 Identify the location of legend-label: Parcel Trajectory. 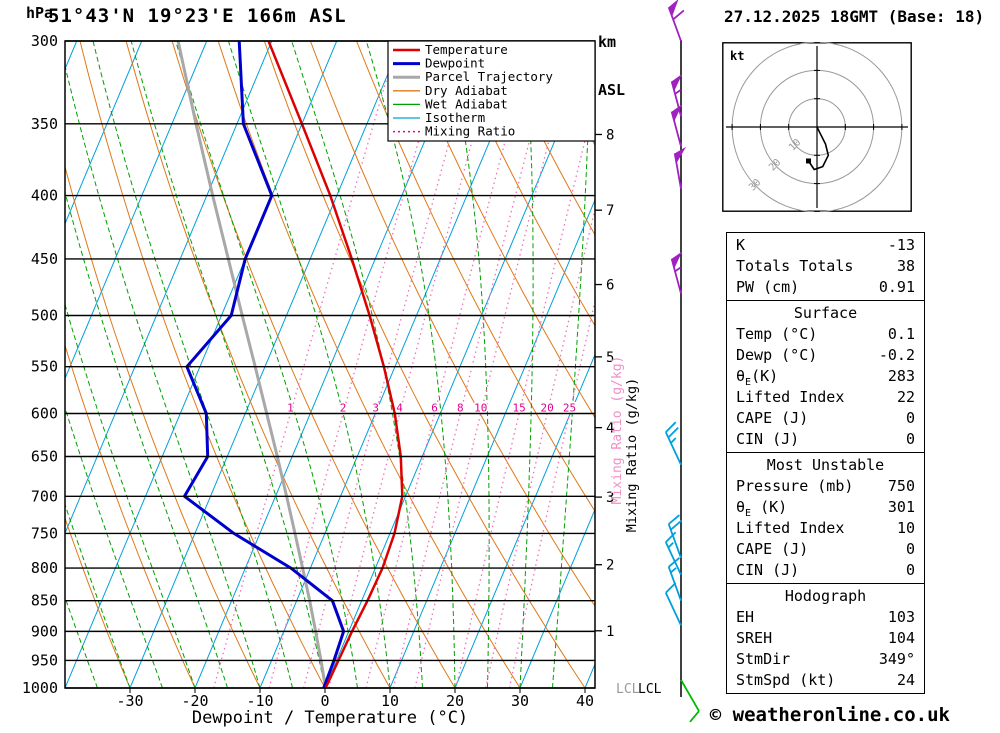
(489, 76).